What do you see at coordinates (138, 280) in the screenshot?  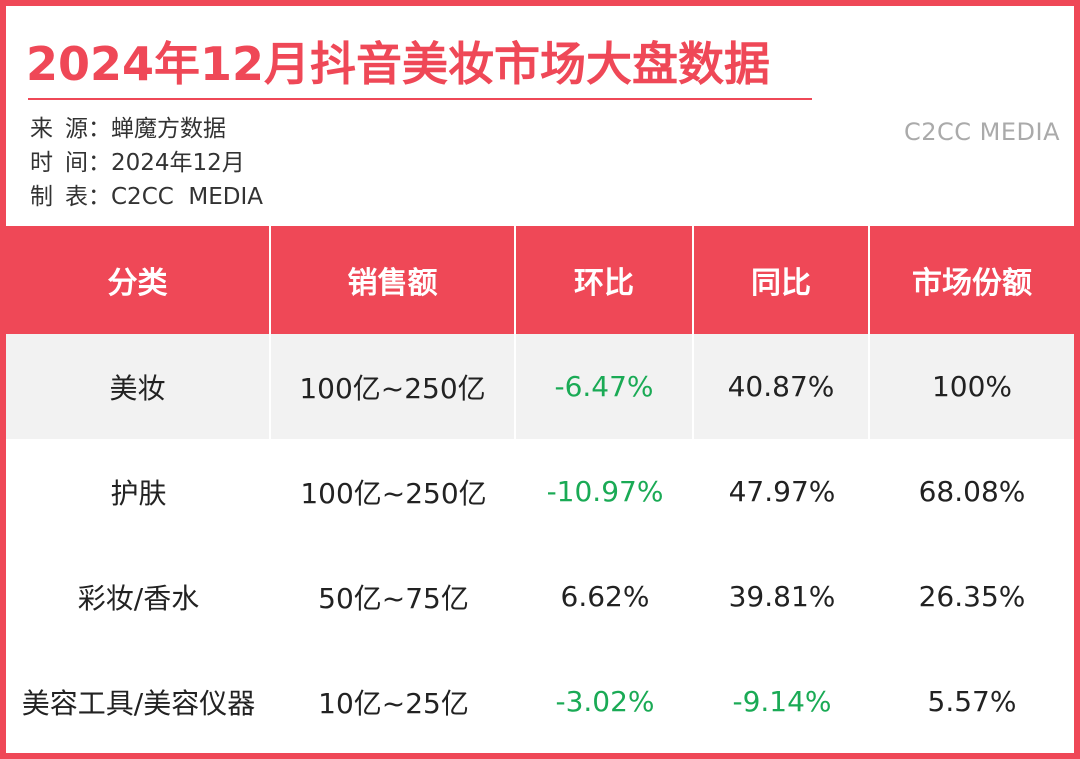 I see `header-category: 分类` at bounding box center [138, 280].